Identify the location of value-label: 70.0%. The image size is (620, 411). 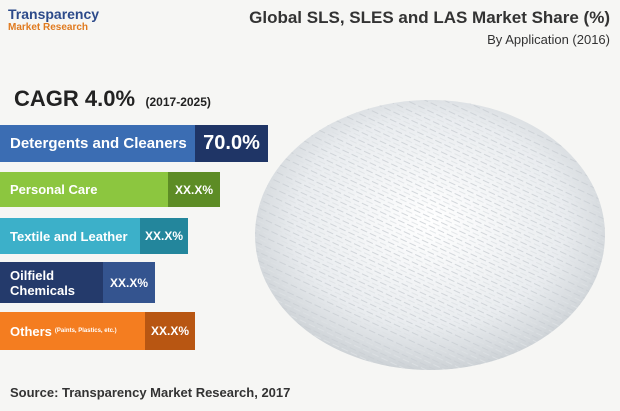
(231, 143).